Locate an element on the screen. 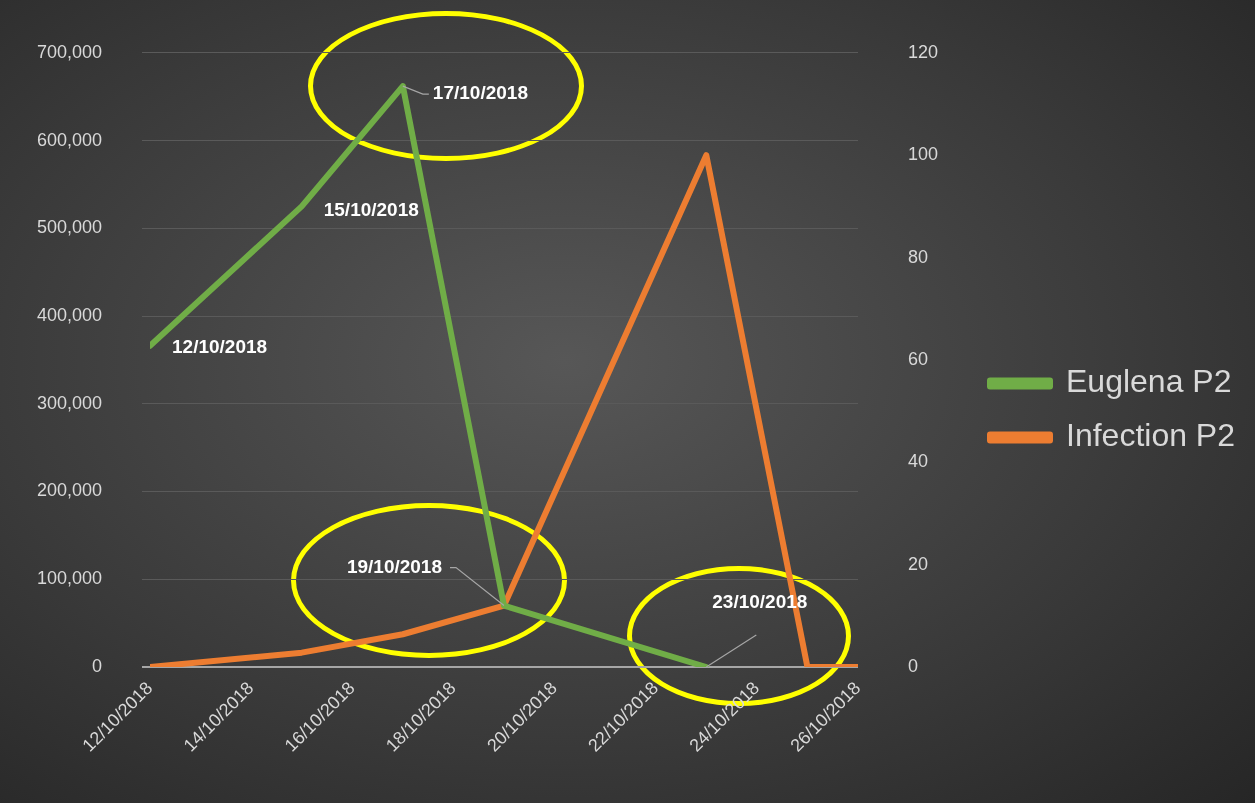 The image size is (1255, 803). y-tick-label: 600,000 is located at coordinates (69, 139).